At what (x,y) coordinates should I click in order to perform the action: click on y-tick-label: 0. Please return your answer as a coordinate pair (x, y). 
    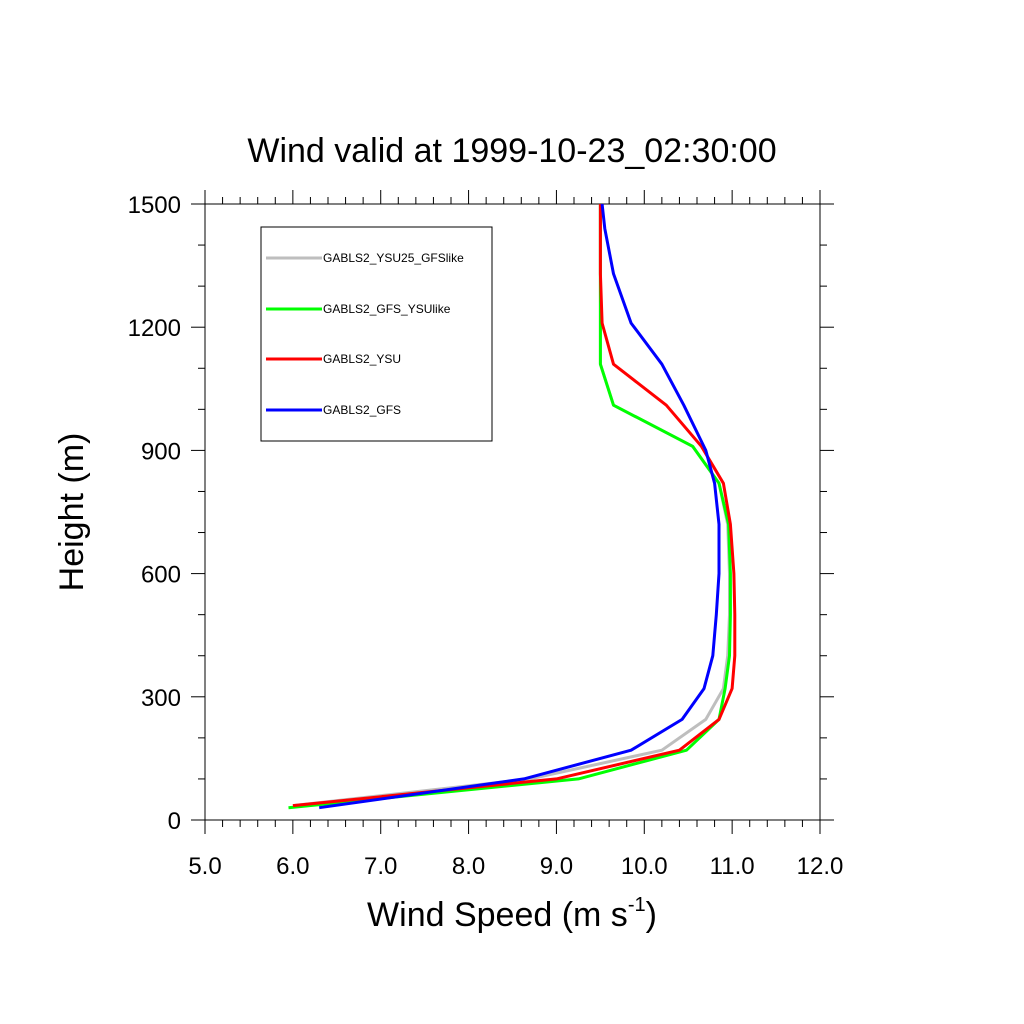
    Looking at the image, I should click on (174, 821).